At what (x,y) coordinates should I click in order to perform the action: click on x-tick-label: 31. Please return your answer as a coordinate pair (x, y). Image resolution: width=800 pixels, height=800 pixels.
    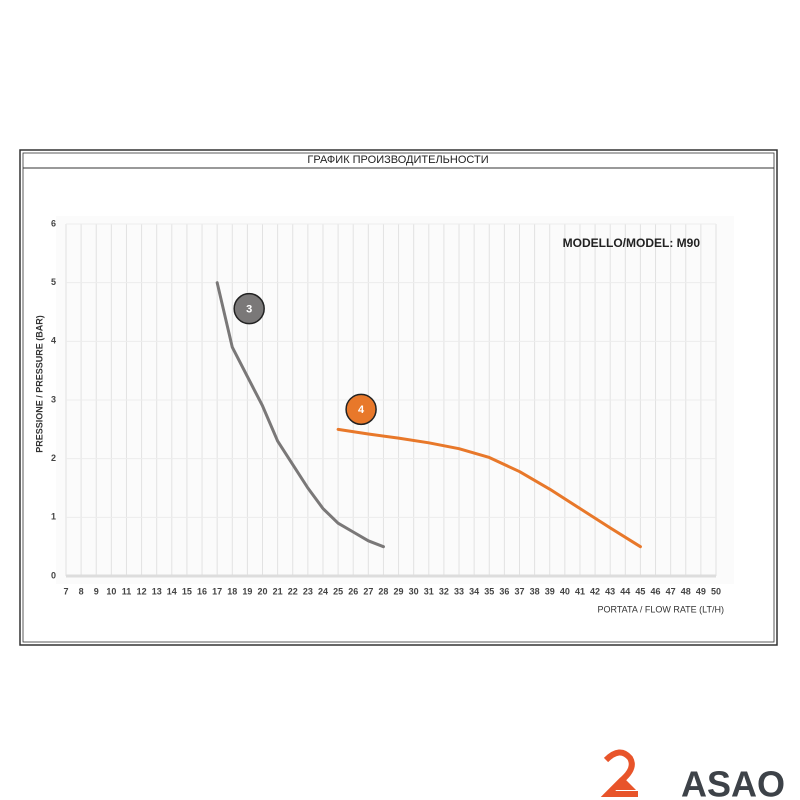
    Looking at the image, I should click on (429, 591).